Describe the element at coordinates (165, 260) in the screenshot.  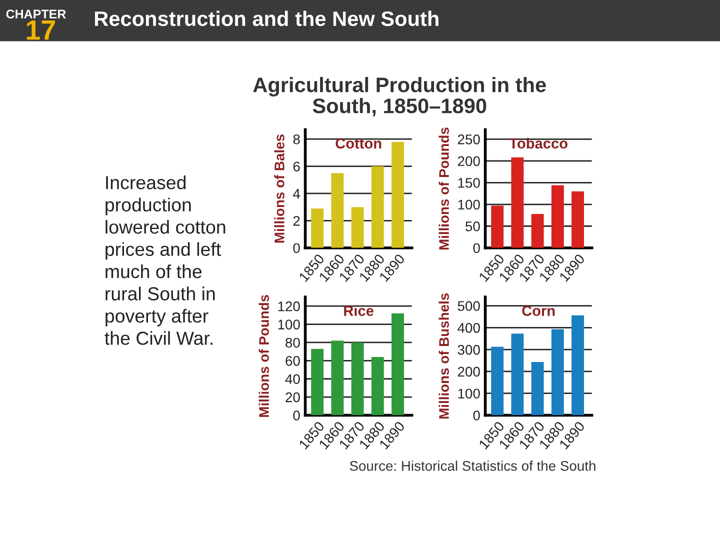
I see `text: Increased production lowered cotton prices and left much of the rural South in poverty after the Civil War.` at that location.